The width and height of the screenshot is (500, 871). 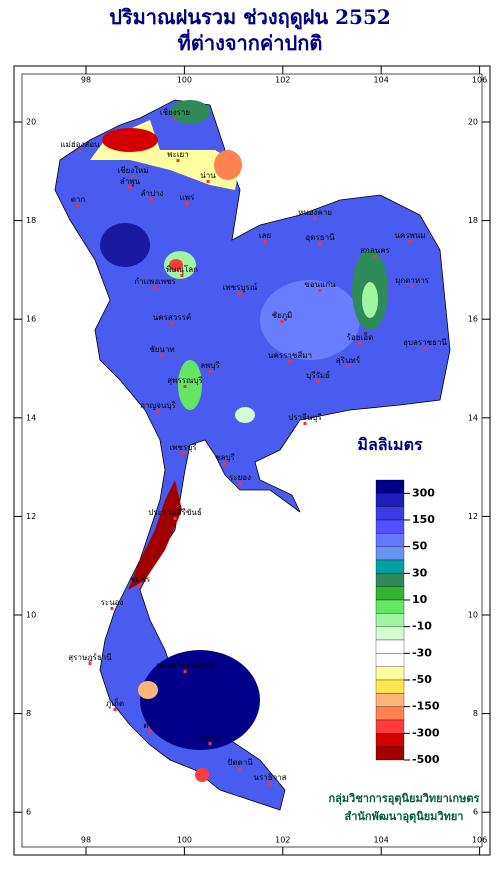 What do you see at coordinates (182, 269) in the screenshot?
I see `place-label: พิษณุโลก` at bounding box center [182, 269].